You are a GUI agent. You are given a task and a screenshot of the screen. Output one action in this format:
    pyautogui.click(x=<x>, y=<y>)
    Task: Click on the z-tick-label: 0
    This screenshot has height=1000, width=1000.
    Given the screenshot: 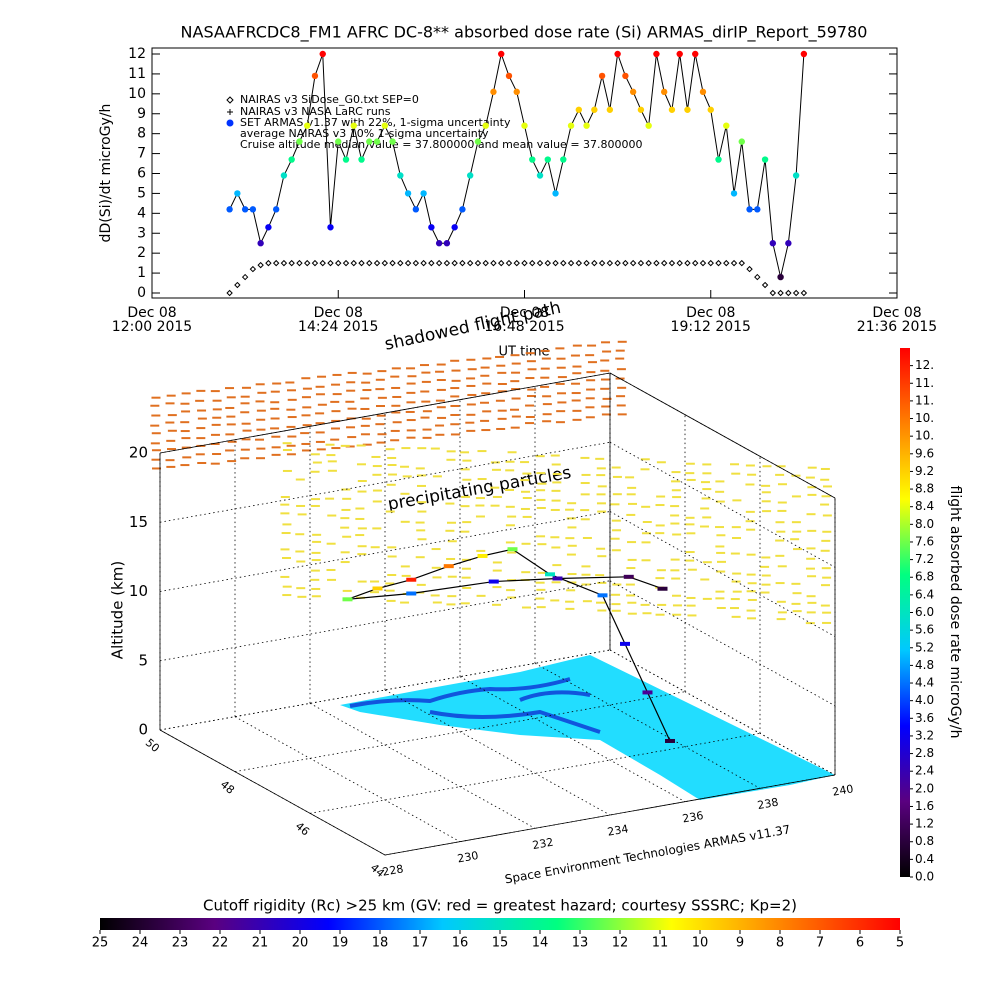 What is the action you would take?
    pyautogui.click(x=143, y=730)
    